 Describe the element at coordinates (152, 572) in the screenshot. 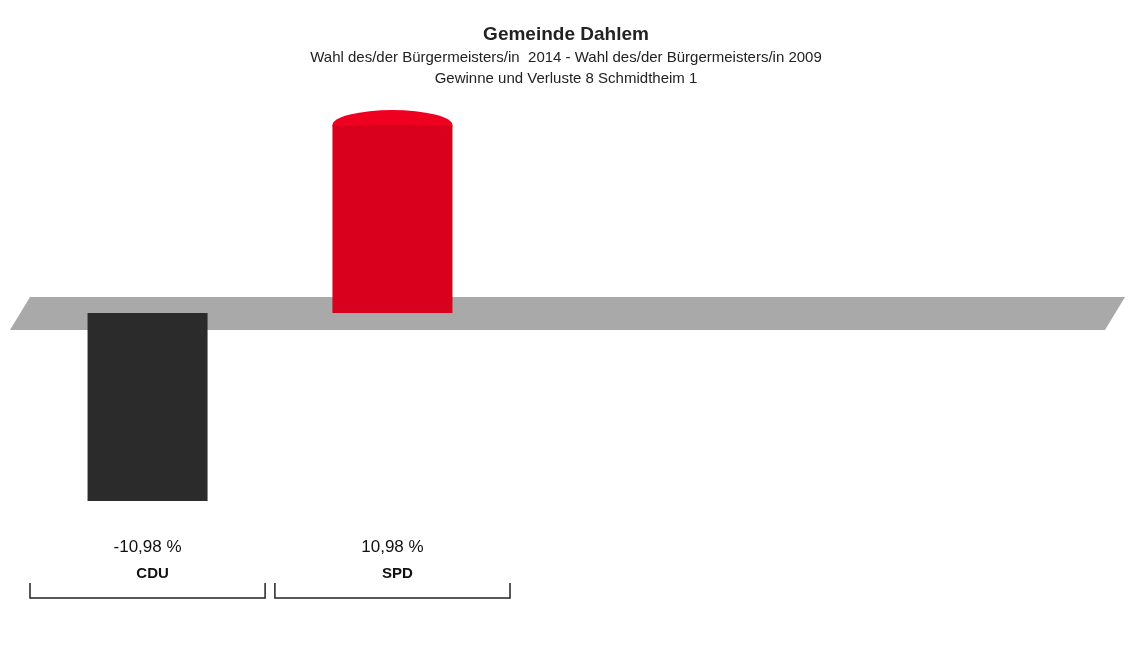

I see `x-tick-label: CDU` at that location.